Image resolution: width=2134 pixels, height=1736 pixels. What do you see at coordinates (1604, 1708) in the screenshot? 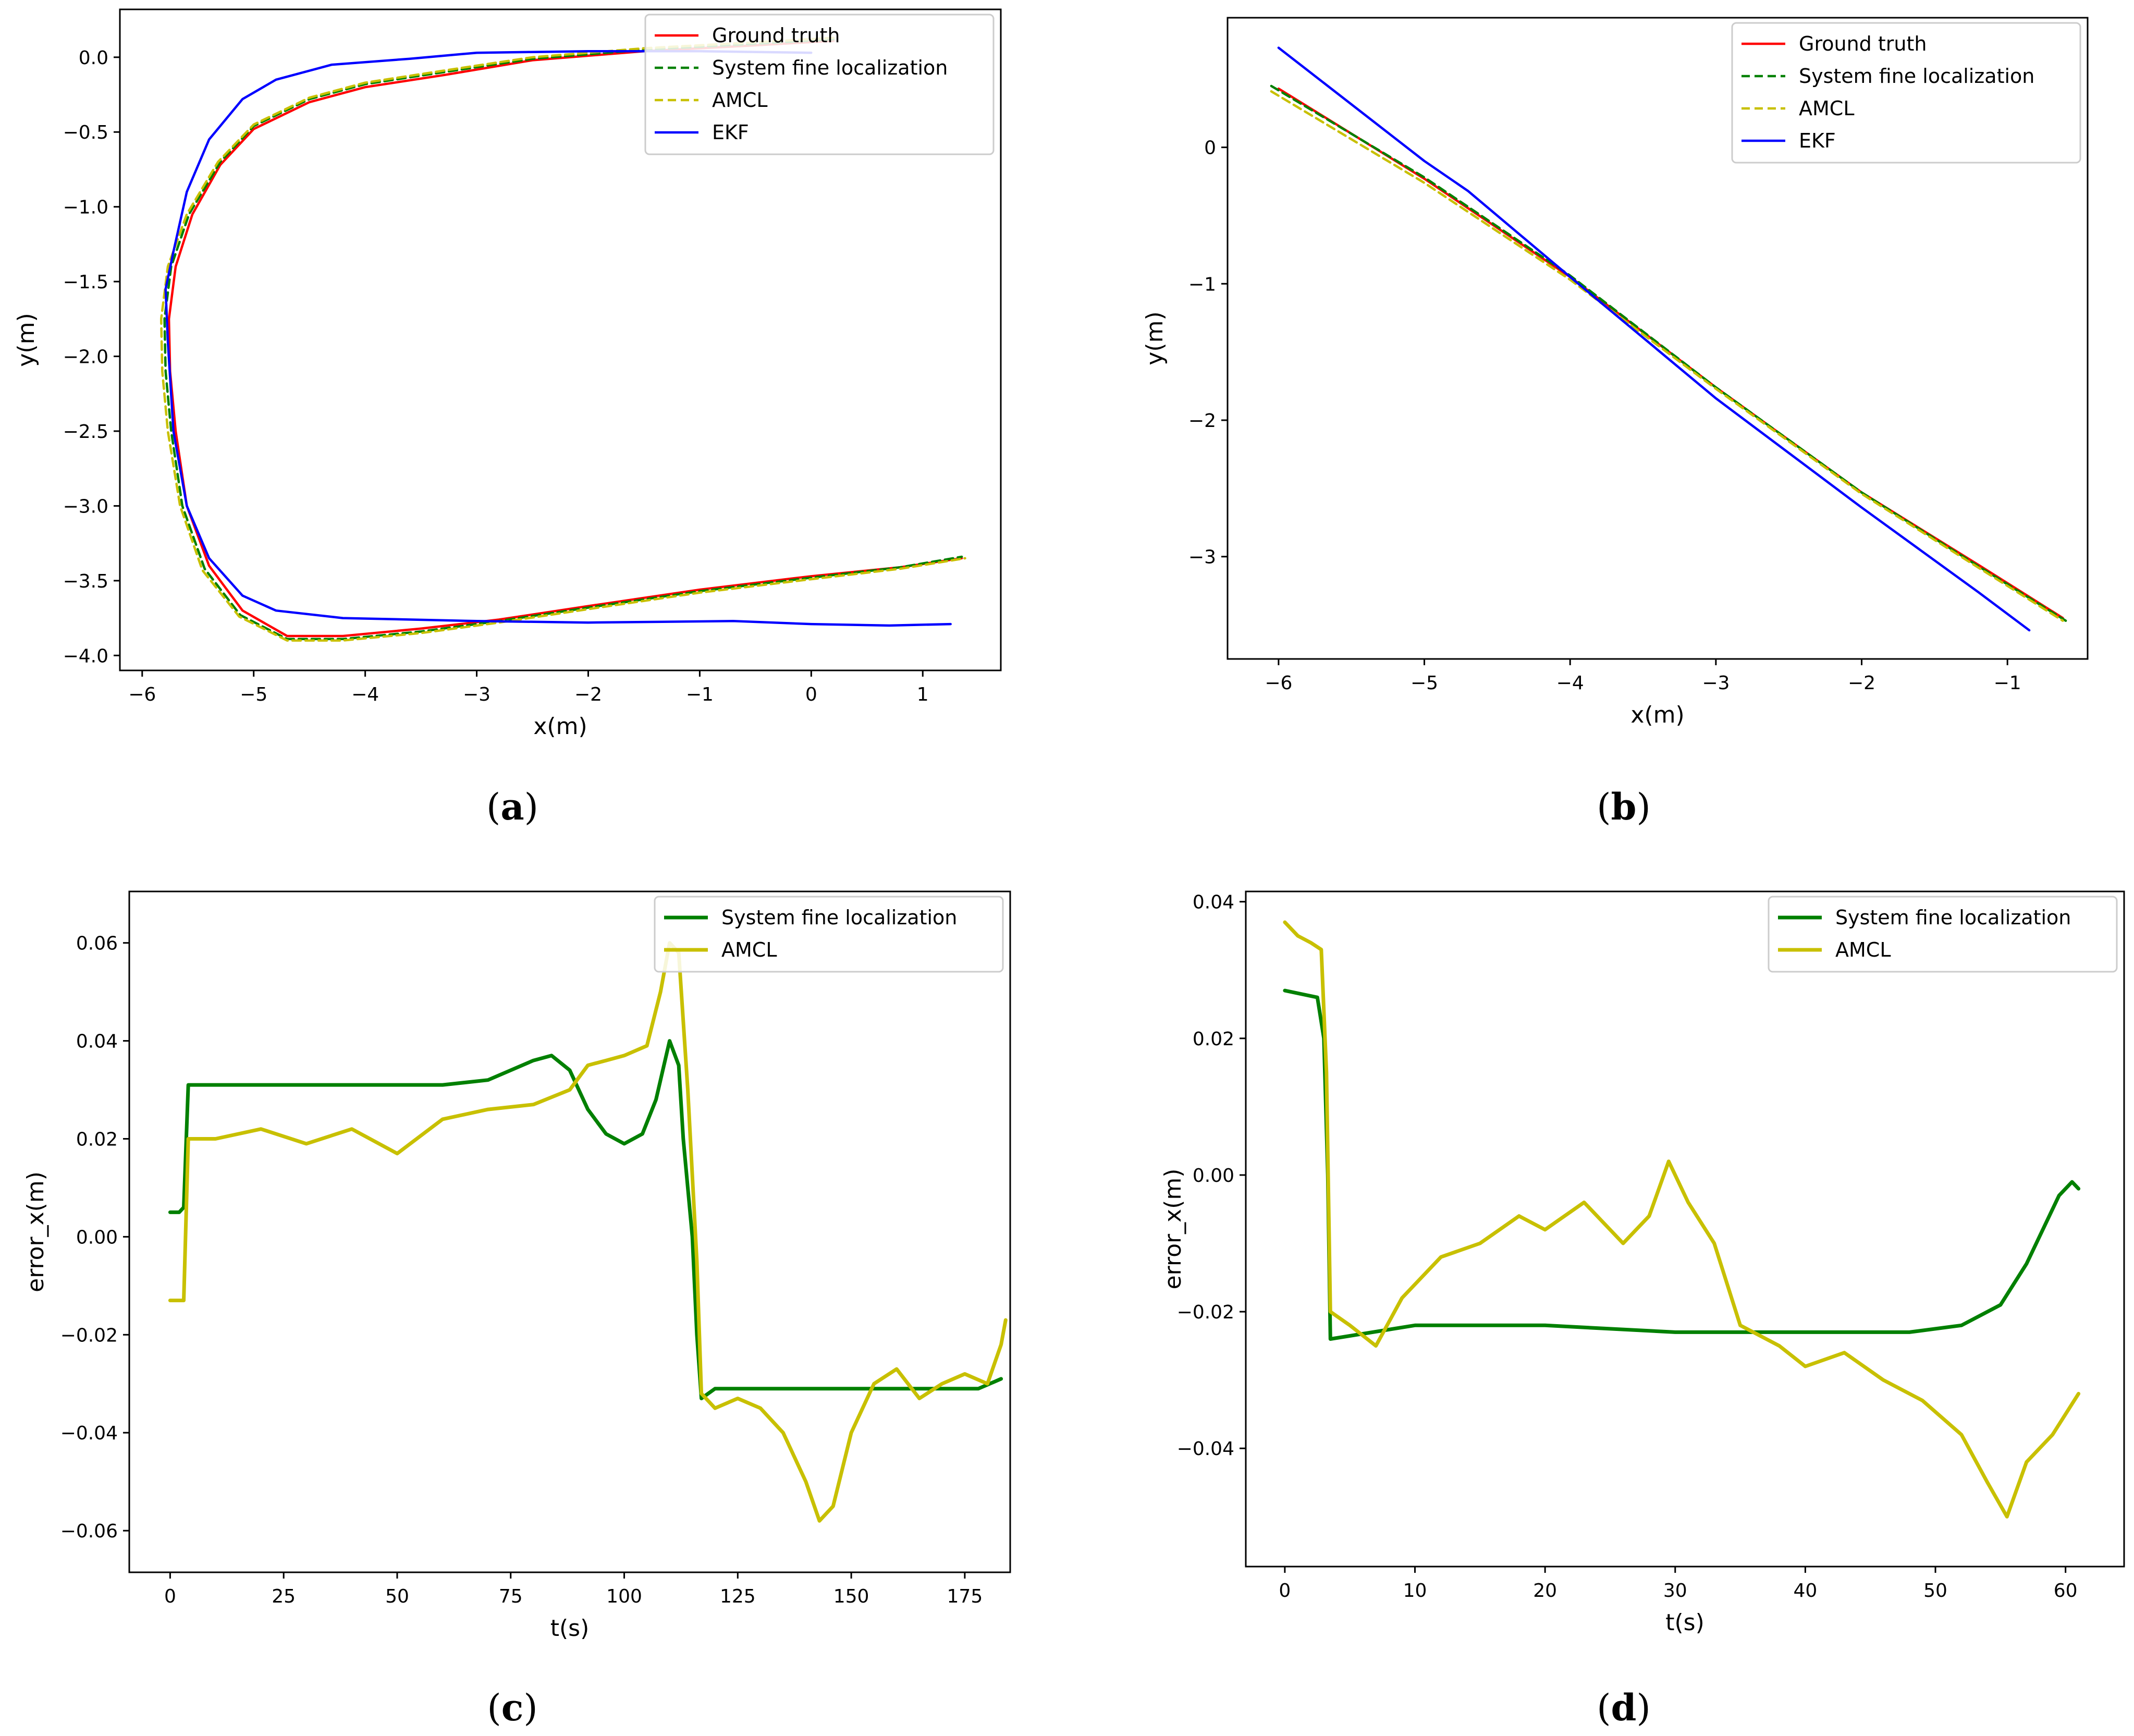
I see `panel-d-caption-open: (` at bounding box center [1604, 1708].